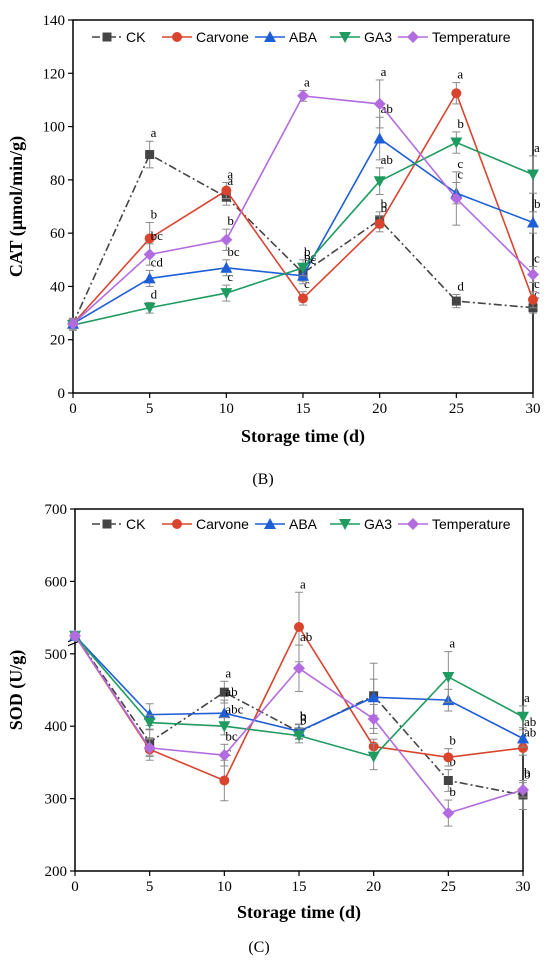  What do you see at coordinates (57, 287) in the screenshot?
I see `y-tick-label: 40` at bounding box center [57, 287].